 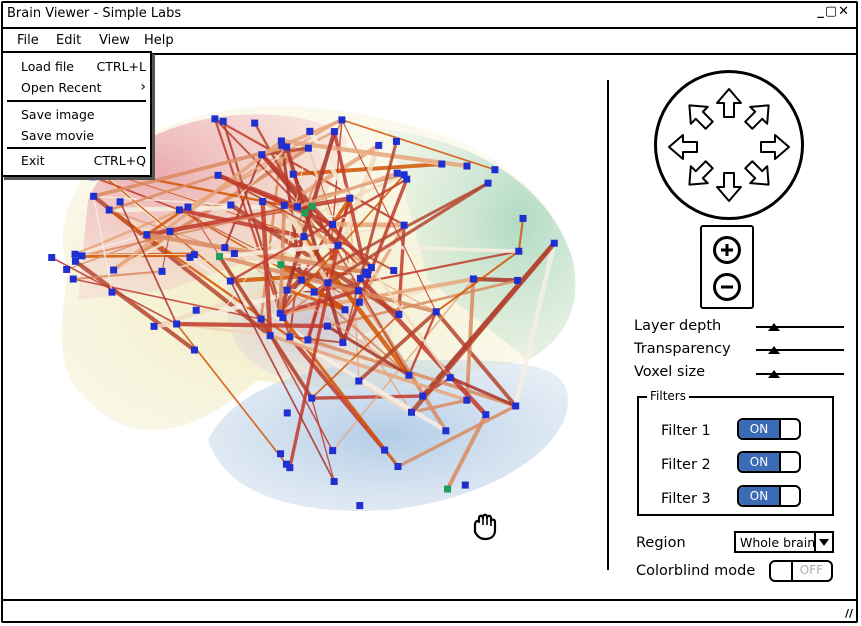 I want to click on arrow-up-right-icon, so click(x=758, y=115).